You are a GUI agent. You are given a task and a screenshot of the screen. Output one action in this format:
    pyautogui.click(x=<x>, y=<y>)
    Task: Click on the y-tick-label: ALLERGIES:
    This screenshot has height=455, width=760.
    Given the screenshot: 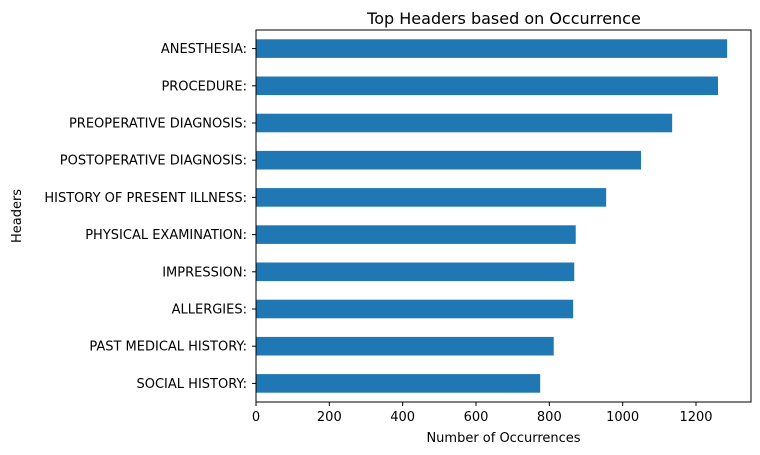 What is the action you would take?
    pyautogui.click(x=209, y=310)
    